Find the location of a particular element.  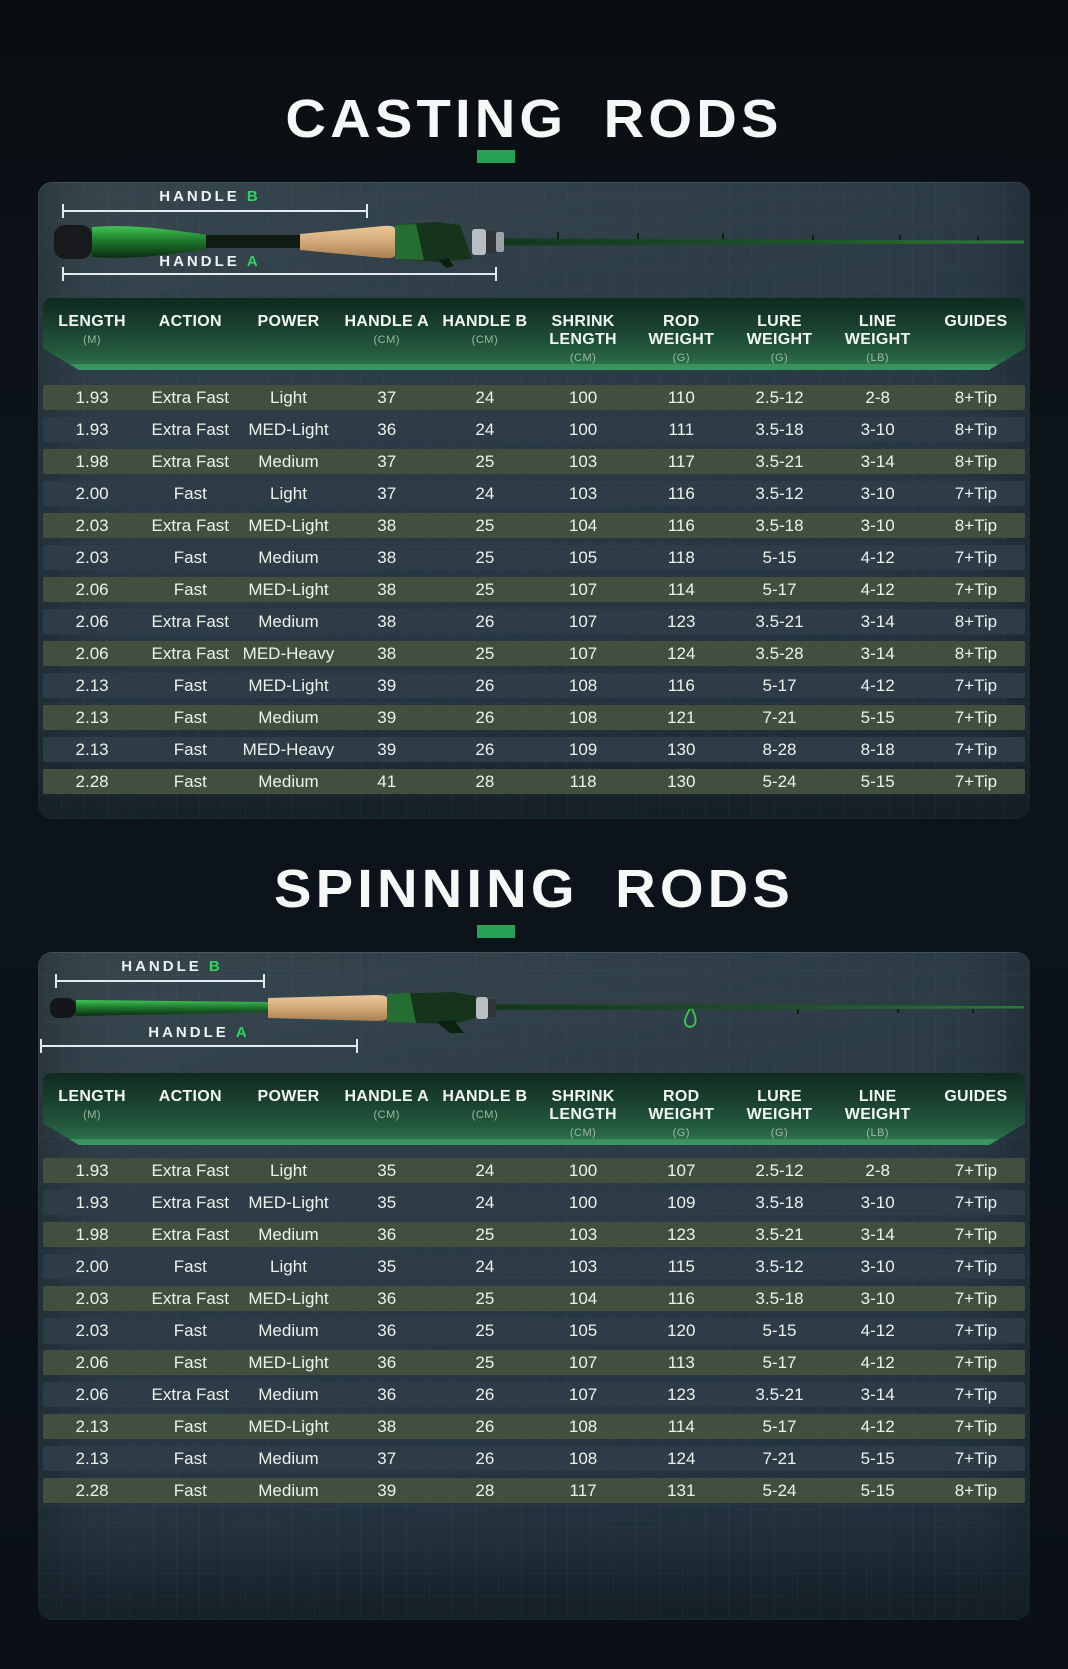

spec-cell: 1.93 is located at coordinates (92, 429).